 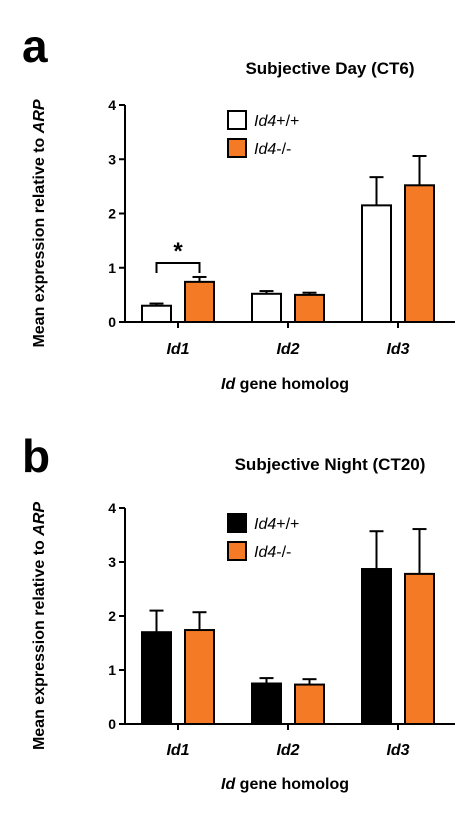 What do you see at coordinates (330, 464) in the screenshot?
I see `chart-title: Subjective Night (CT20)` at bounding box center [330, 464].